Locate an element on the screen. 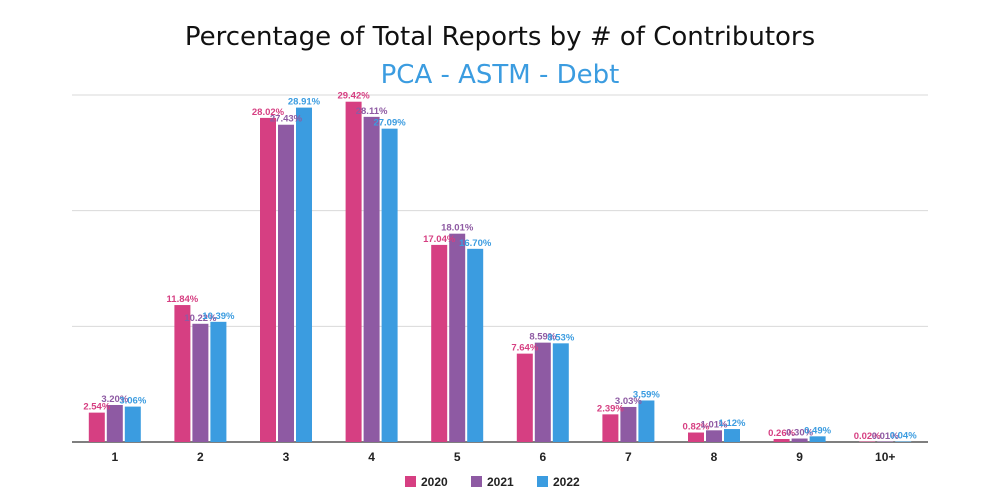 This screenshot has height=500, width=1000. data-label-2020-7: 2.39% is located at coordinates (610, 408).